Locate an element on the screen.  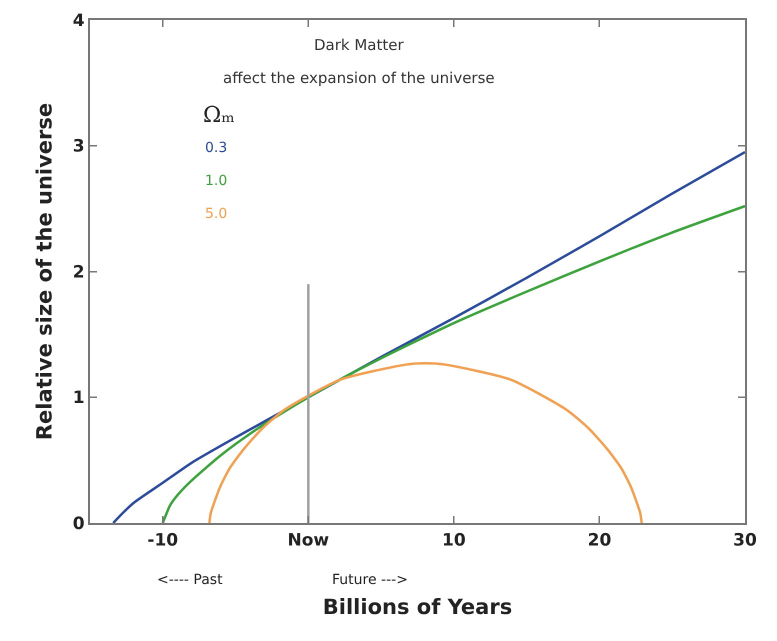
x-tick-label: Now is located at coordinates (309, 540).